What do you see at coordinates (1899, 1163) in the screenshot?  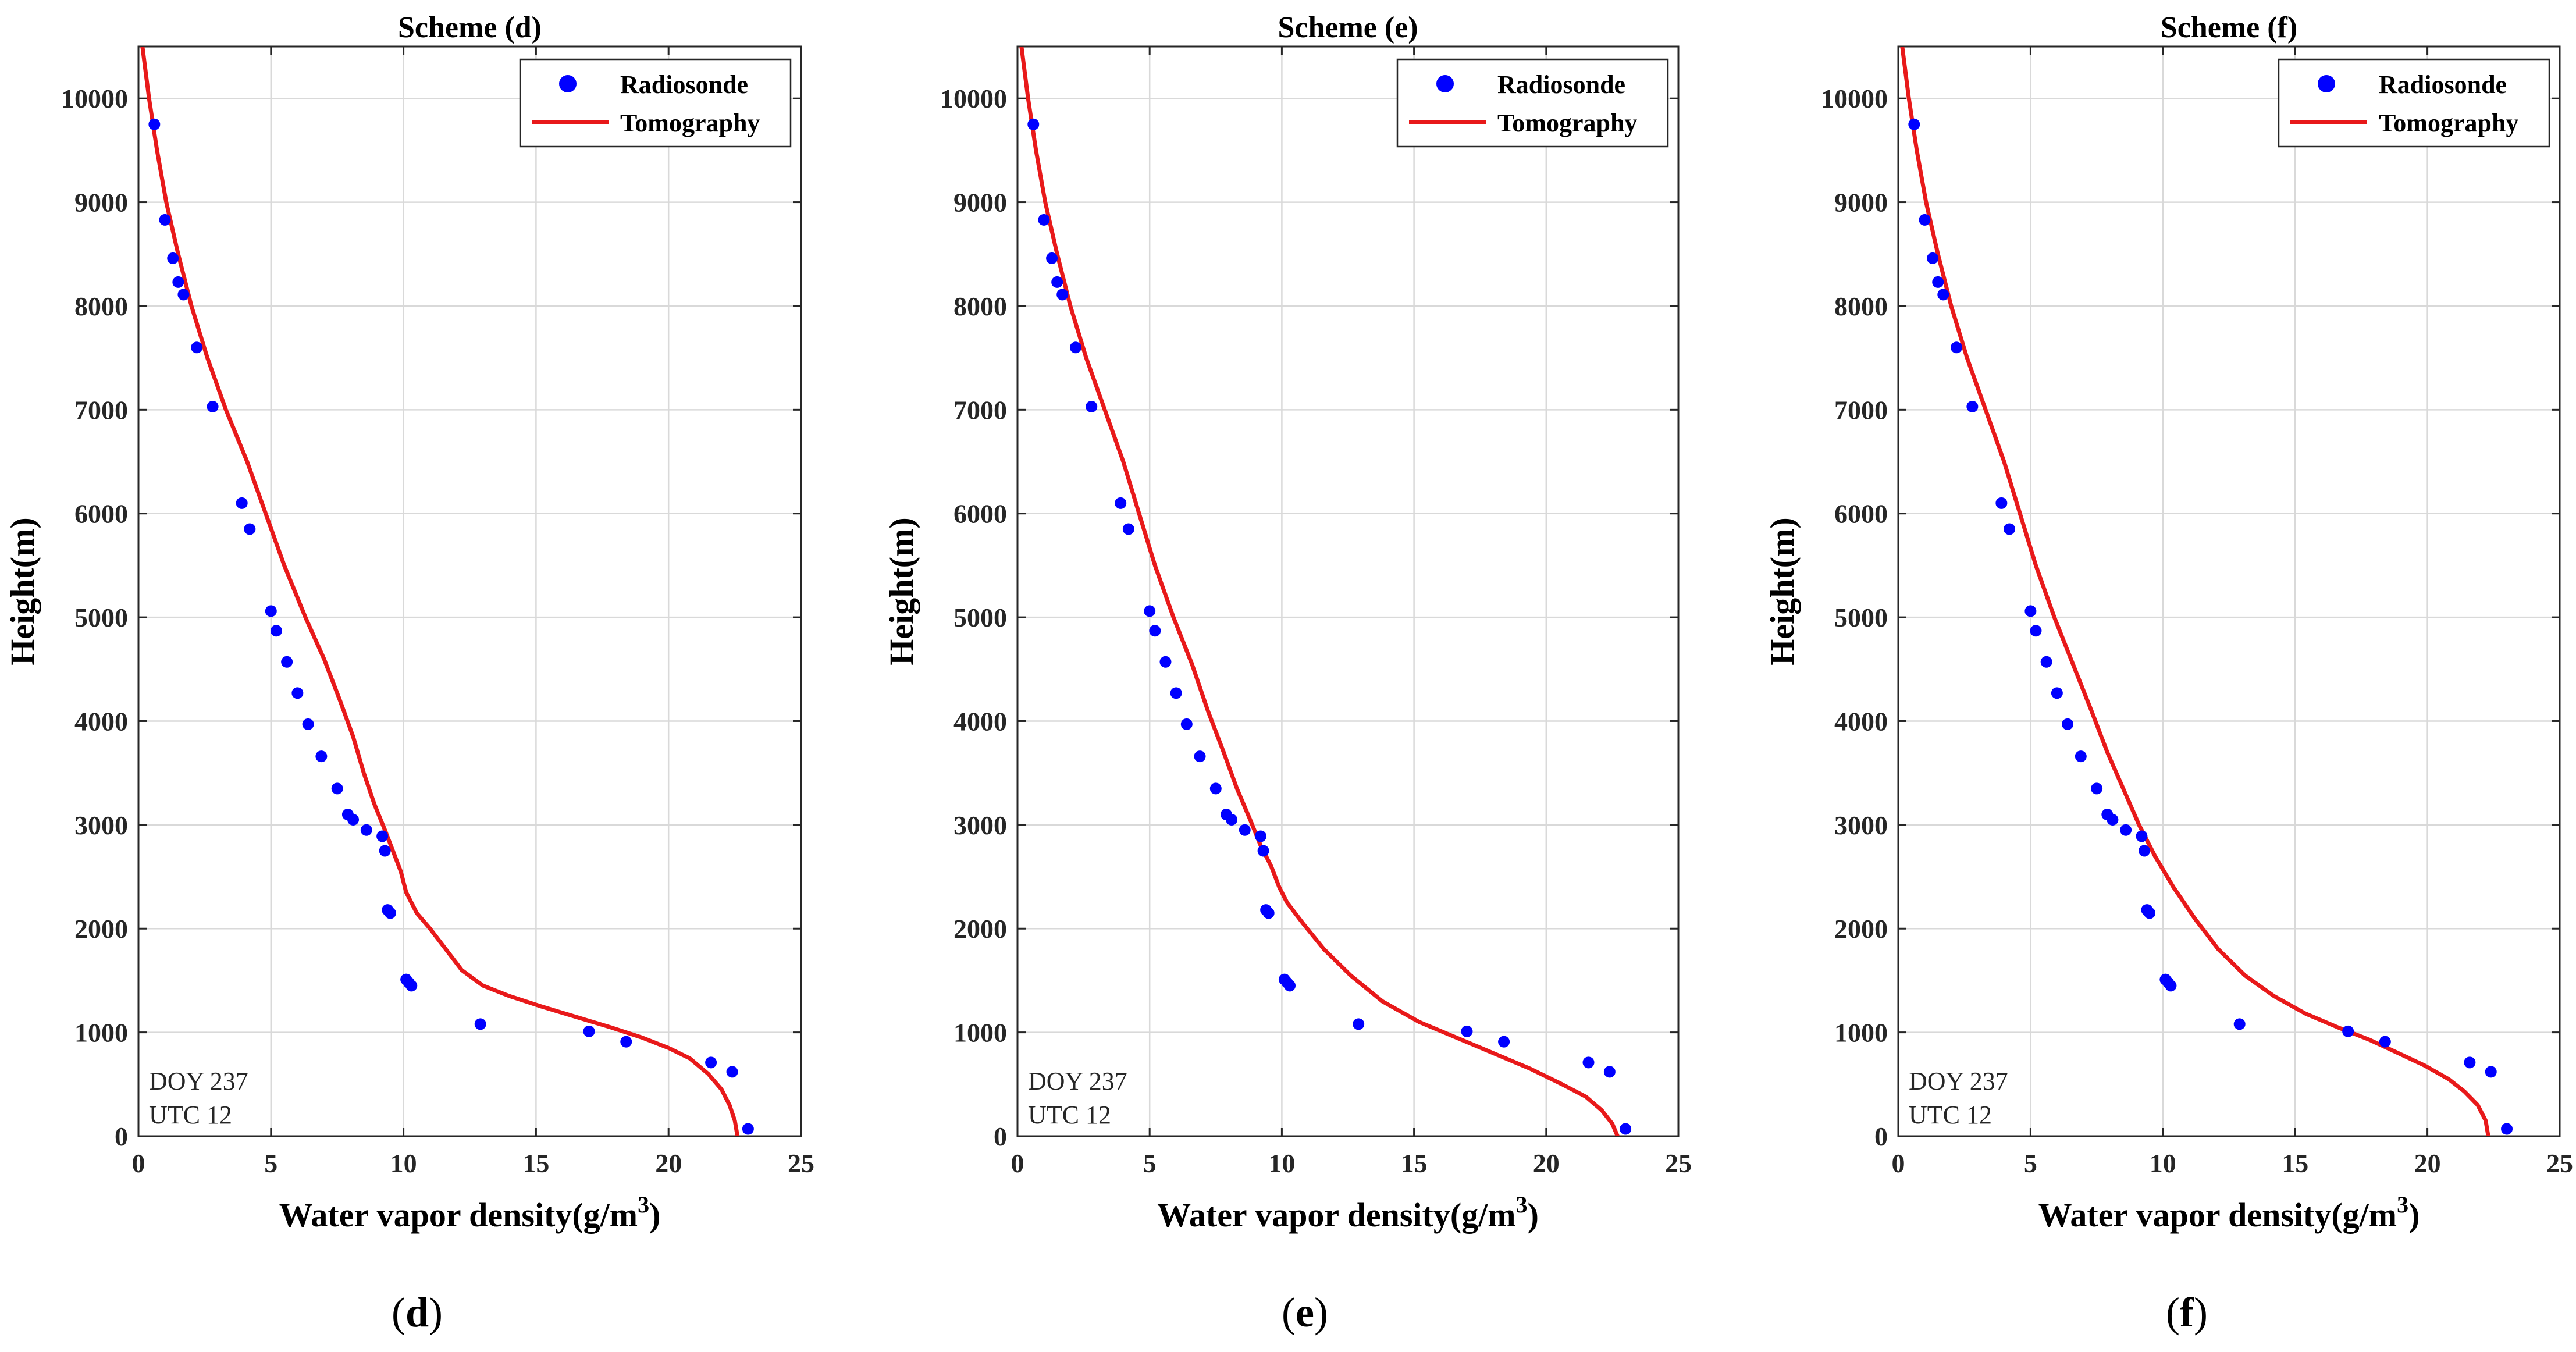 I see `x-tick-label: 0` at bounding box center [1899, 1163].